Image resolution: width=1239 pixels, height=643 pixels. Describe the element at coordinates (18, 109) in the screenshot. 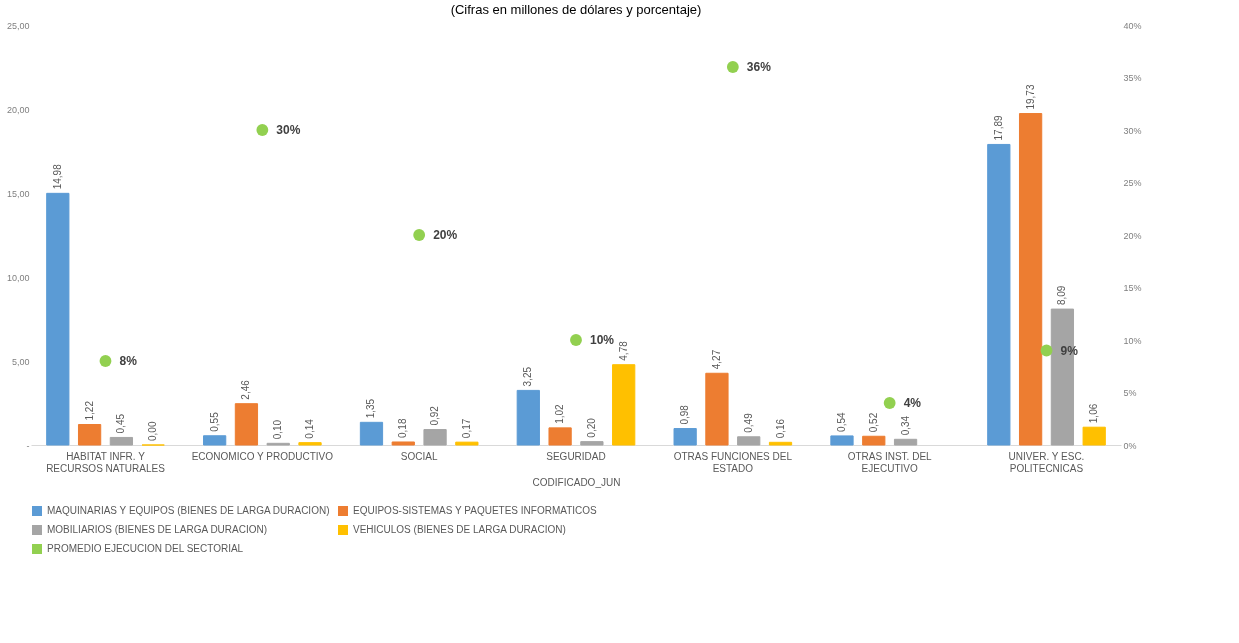

I see `y-tick-label: 20,00` at that location.